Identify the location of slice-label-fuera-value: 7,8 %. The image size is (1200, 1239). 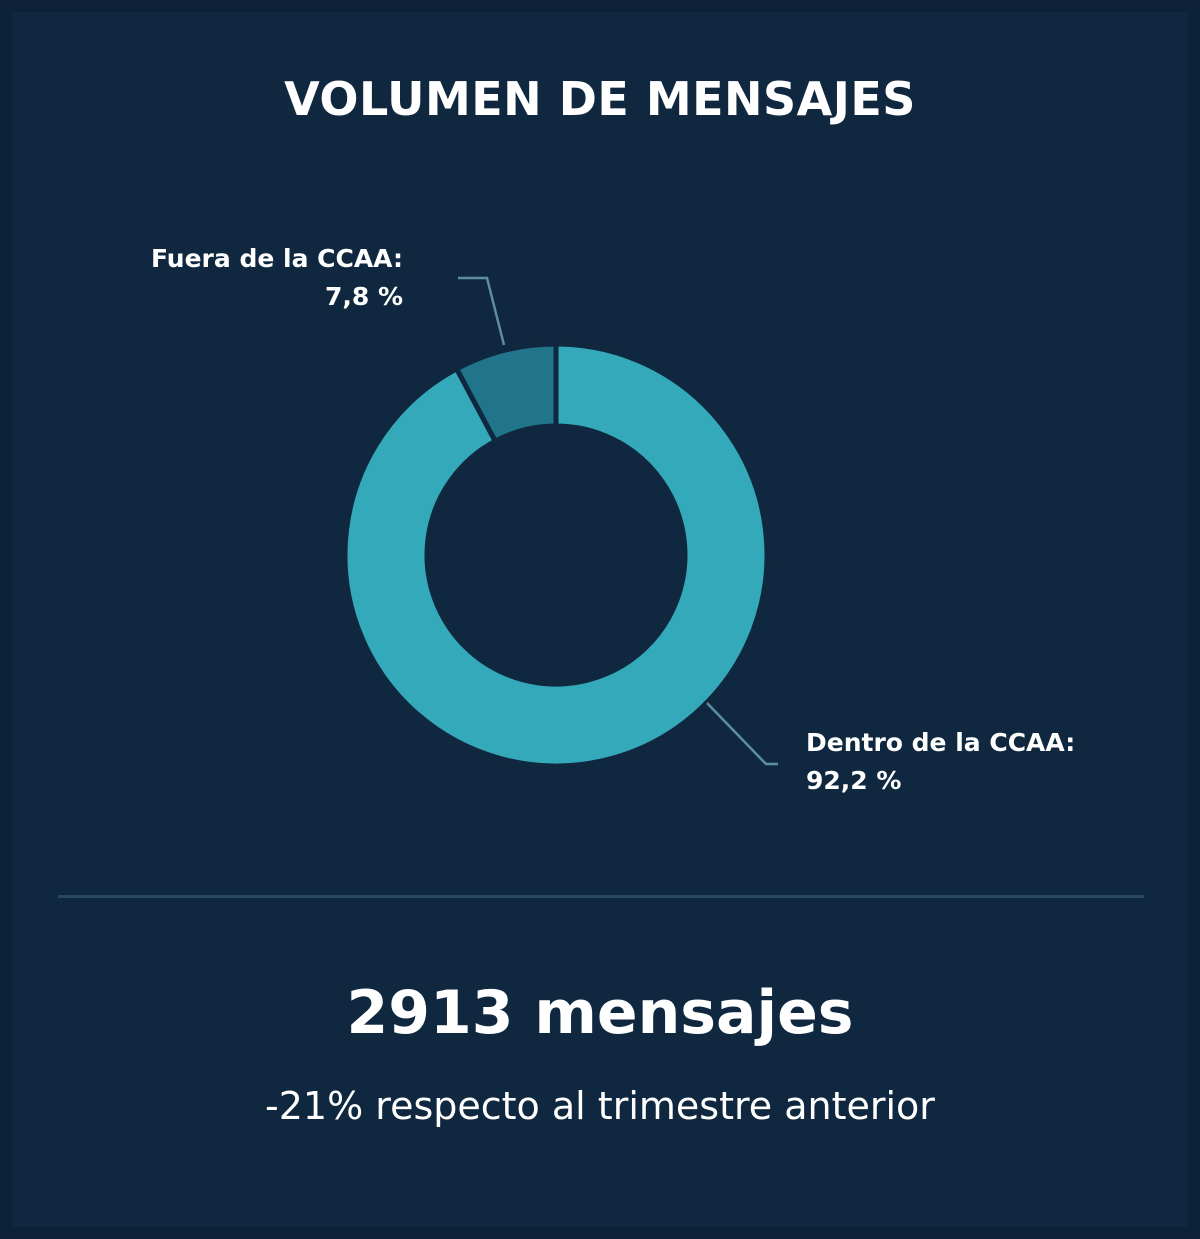
(363, 296).